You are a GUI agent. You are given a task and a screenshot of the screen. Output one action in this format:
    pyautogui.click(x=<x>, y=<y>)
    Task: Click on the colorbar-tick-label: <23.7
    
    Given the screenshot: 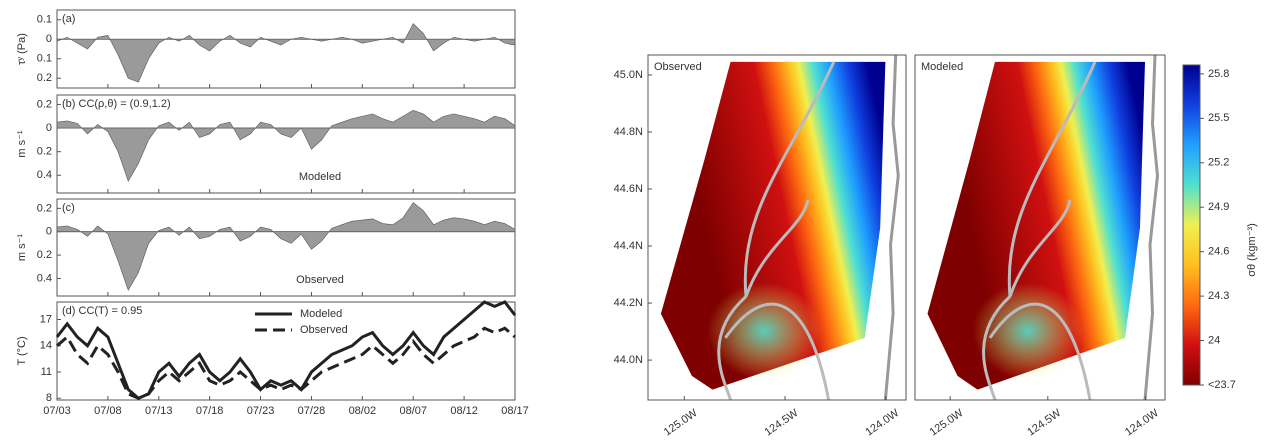 What is the action you would take?
    pyautogui.click(x=1222, y=385)
    